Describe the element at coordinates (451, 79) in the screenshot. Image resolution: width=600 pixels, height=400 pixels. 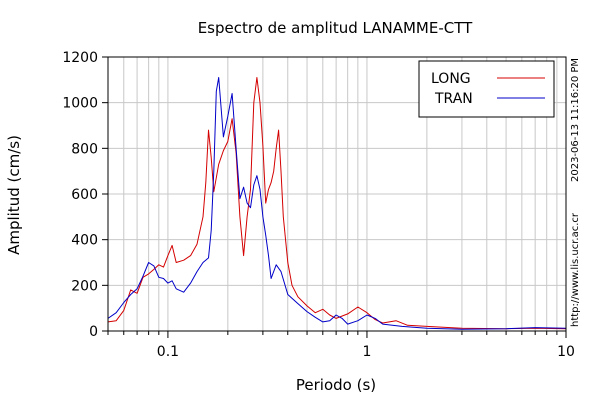
I see `legend-label-long: LONG` at that location.